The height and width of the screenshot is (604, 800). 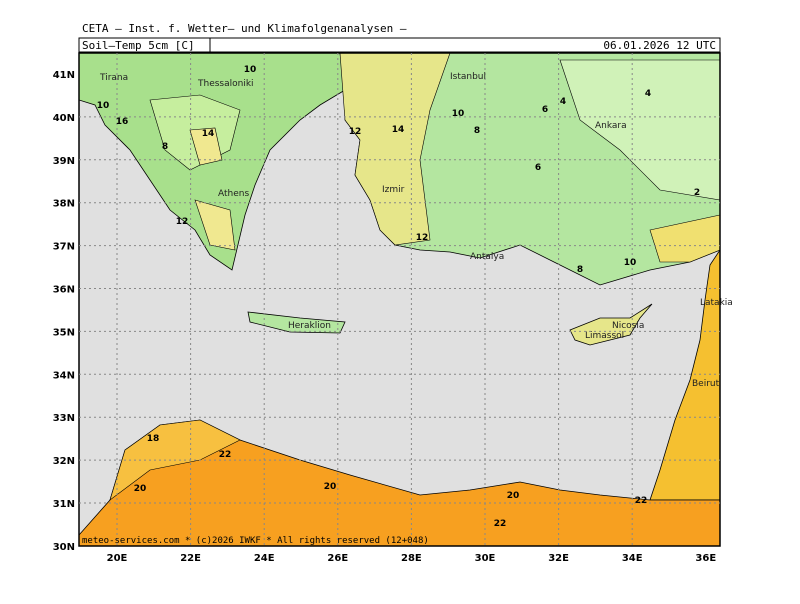 I want to click on contour-label: 2, so click(x=697, y=193).